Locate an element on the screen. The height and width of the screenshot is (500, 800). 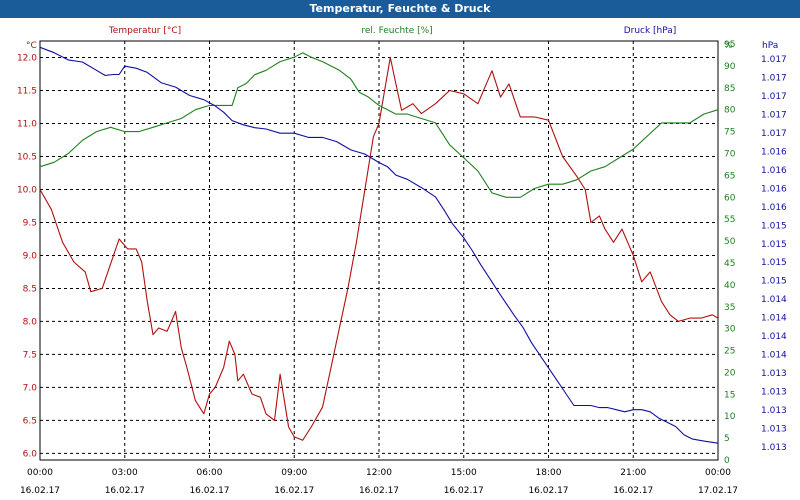
y-unit-pressure: hPa is located at coordinates (770, 46).